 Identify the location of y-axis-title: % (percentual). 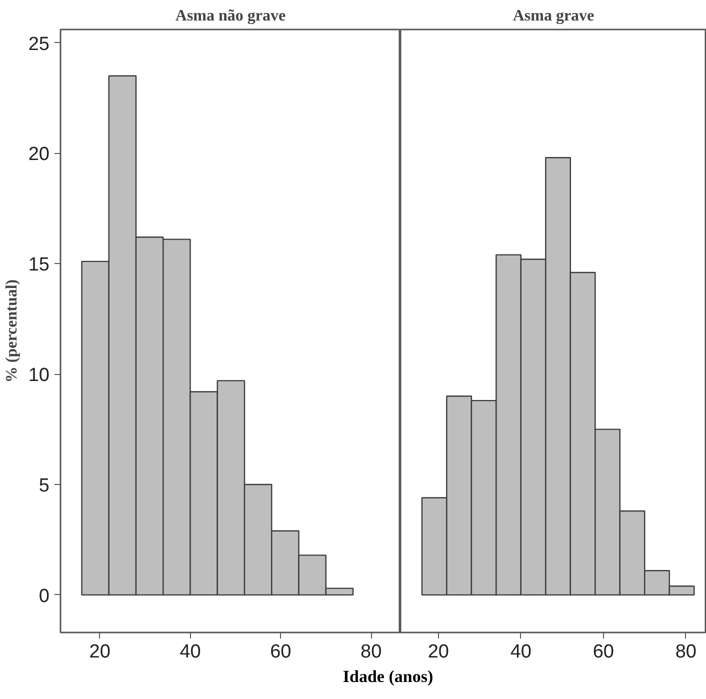
(11, 331).